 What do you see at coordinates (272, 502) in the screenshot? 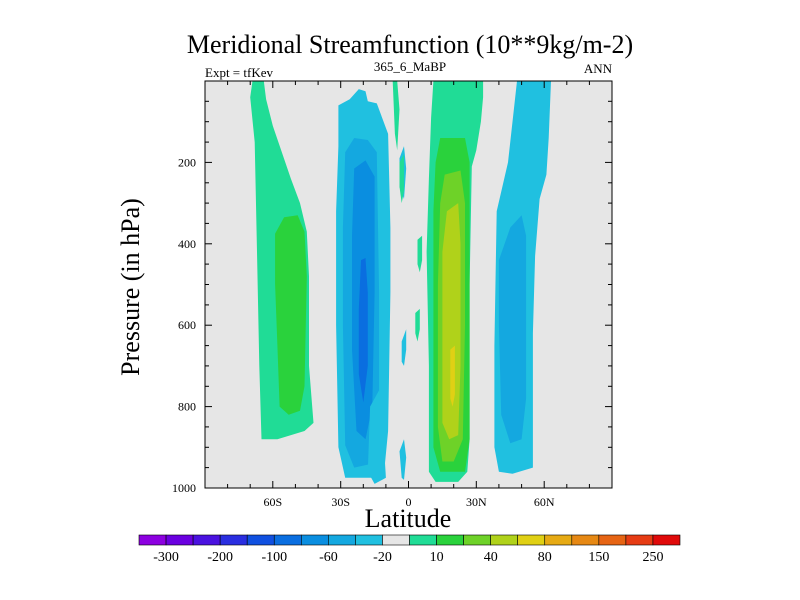
I see `x-tick-label: 60S` at bounding box center [272, 502].